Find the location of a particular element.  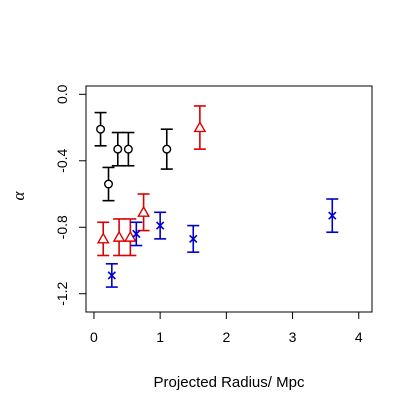

x-tick-label: 4 is located at coordinates (359, 337).